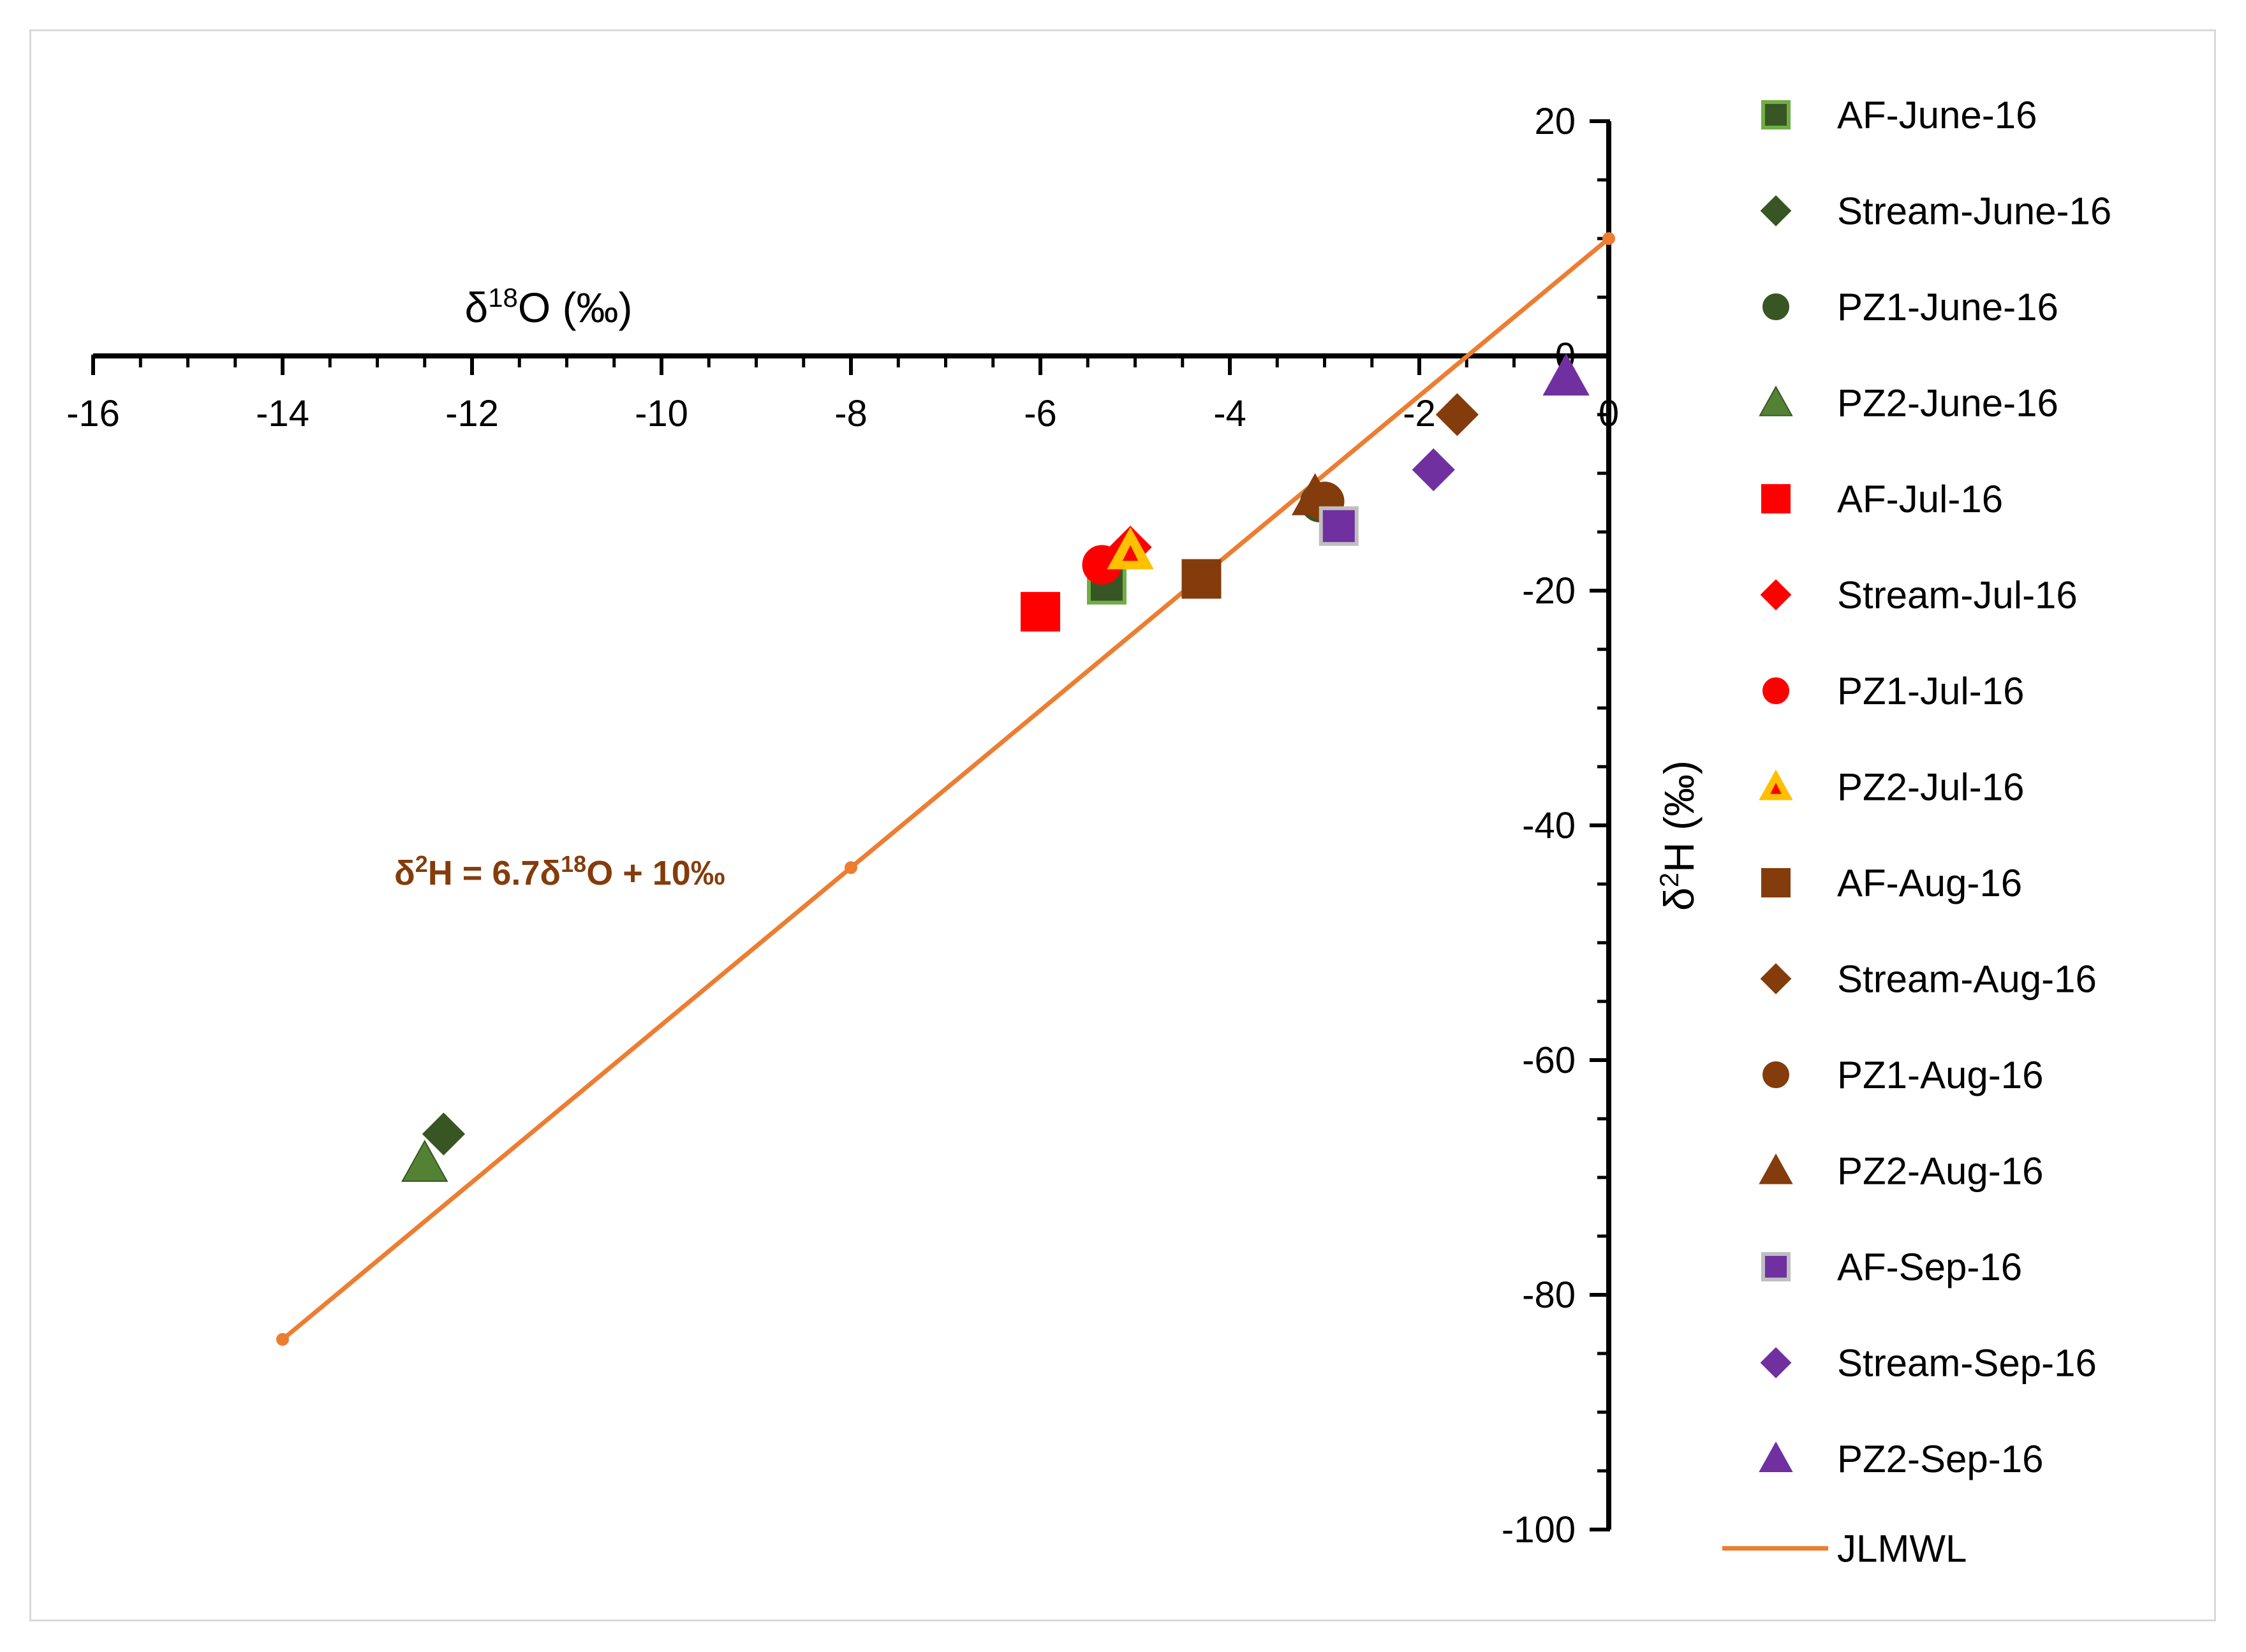  What do you see at coordinates (1549, 1295) in the screenshot?
I see `y-tick-label: -80` at bounding box center [1549, 1295].